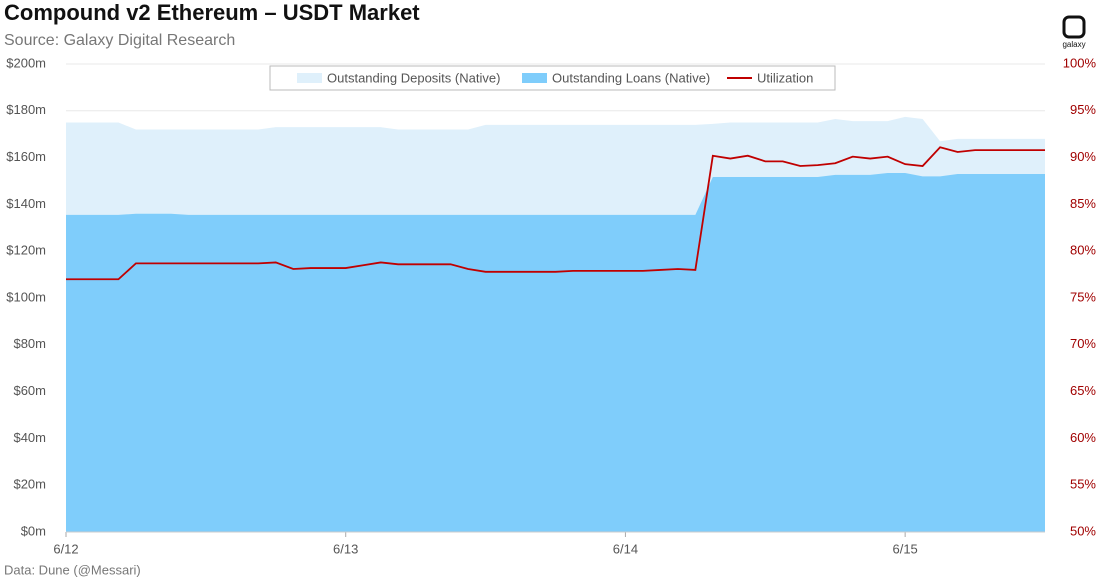 The width and height of the screenshot is (1100, 580). What do you see at coordinates (1083, 484) in the screenshot?
I see `y2-tick-label: 55%` at bounding box center [1083, 484].